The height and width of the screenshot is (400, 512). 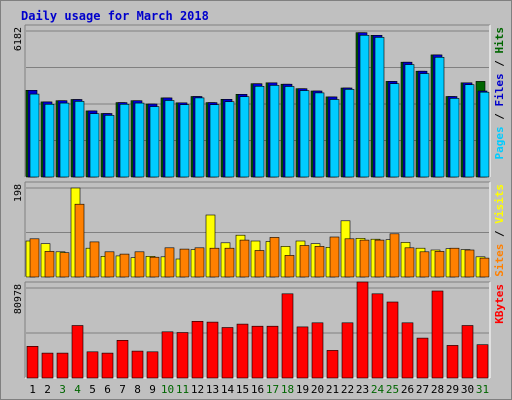 I want to click on x-tick-label-29: 29, so click(x=452, y=389).